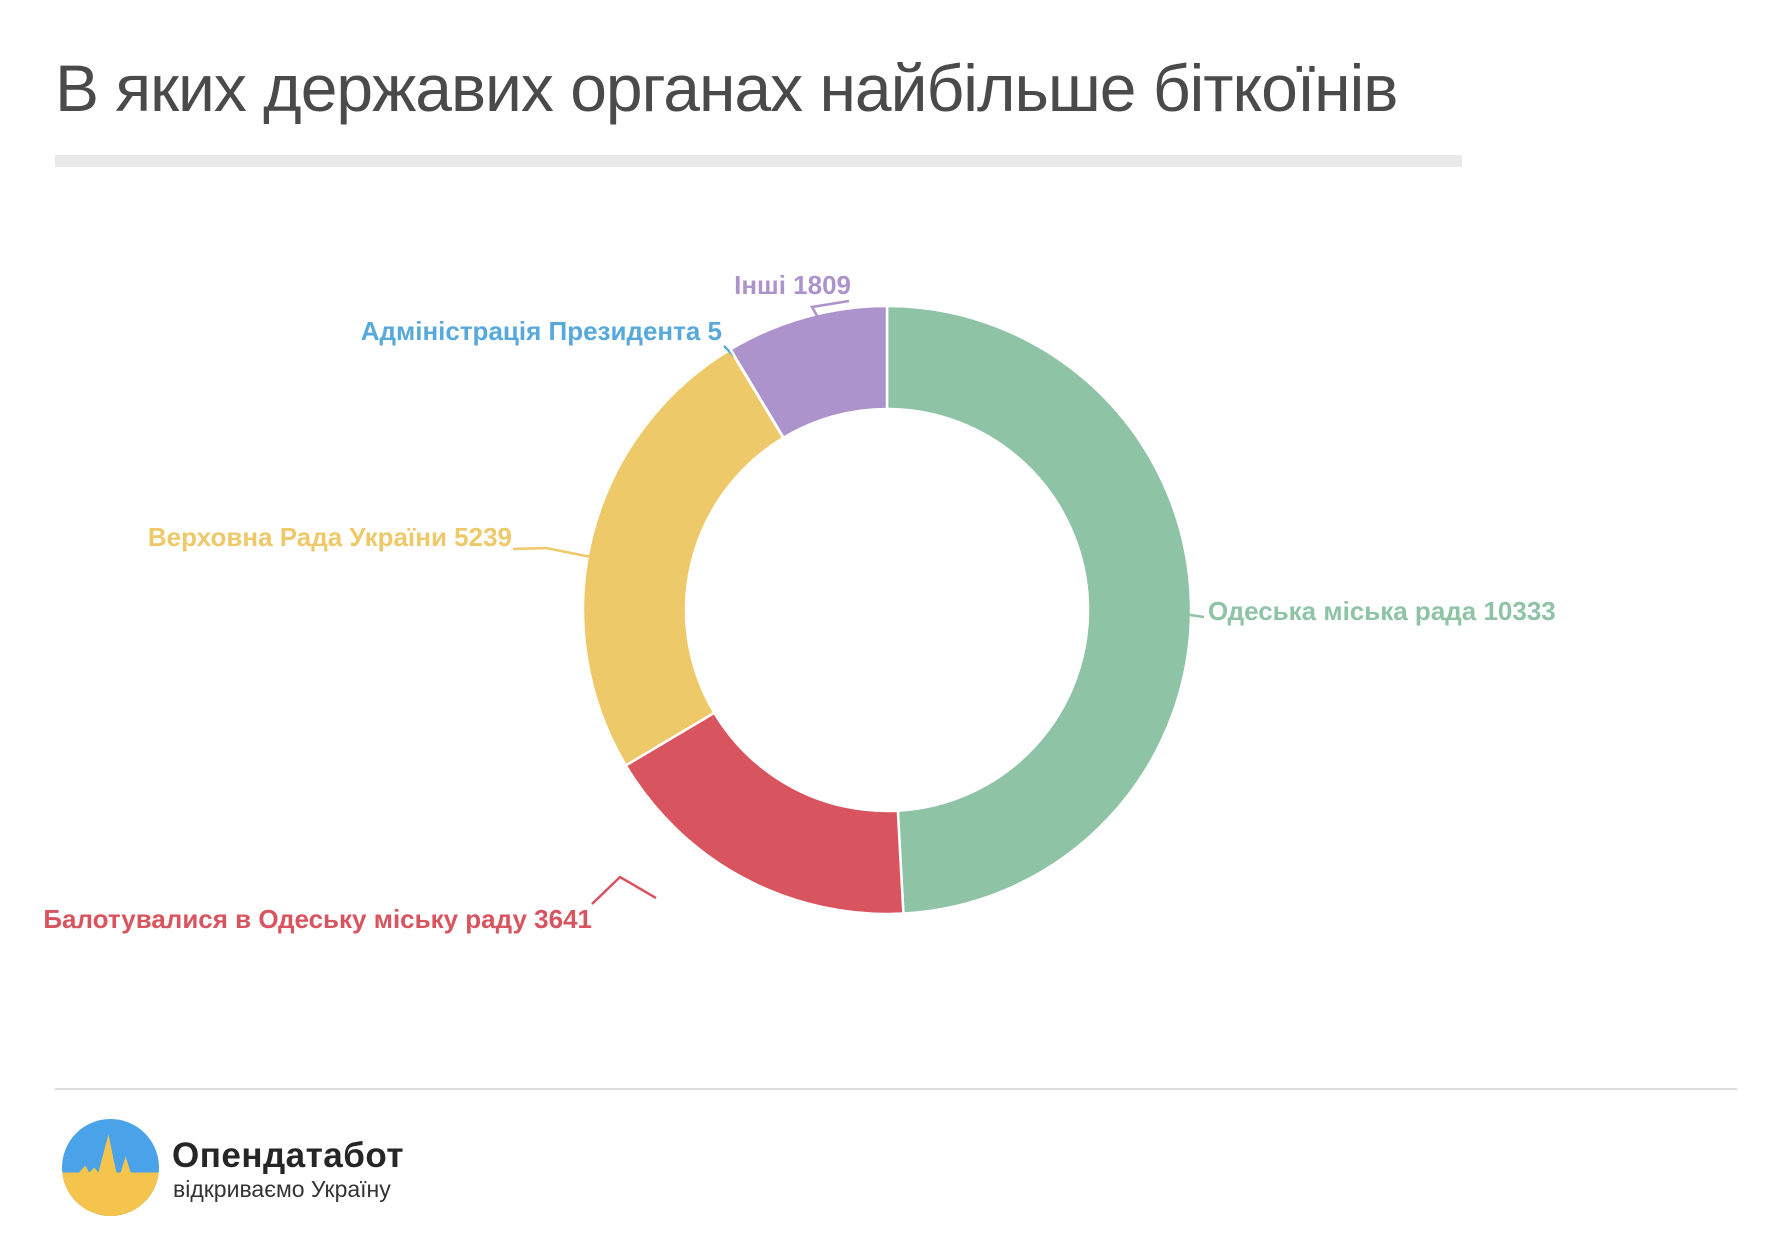 The width and height of the screenshot is (1792, 1252). I want to click on brand-tagline: відкриваємо Україну, so click(282, 1189).